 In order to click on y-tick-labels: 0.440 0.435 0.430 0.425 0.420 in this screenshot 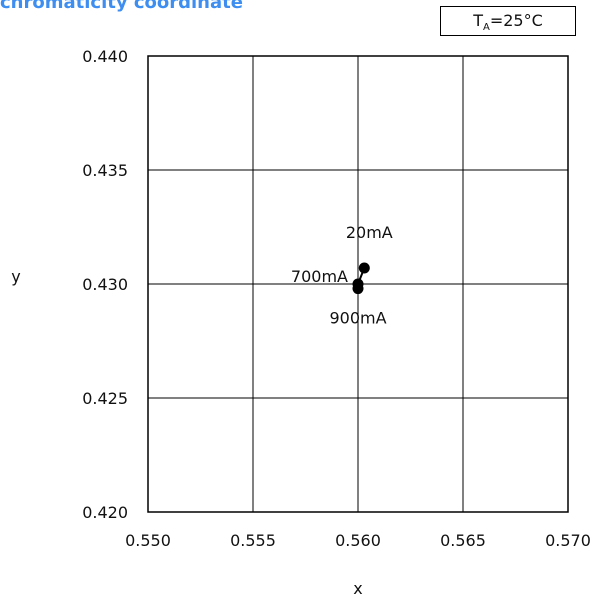, I will do `click(105, 284)`.